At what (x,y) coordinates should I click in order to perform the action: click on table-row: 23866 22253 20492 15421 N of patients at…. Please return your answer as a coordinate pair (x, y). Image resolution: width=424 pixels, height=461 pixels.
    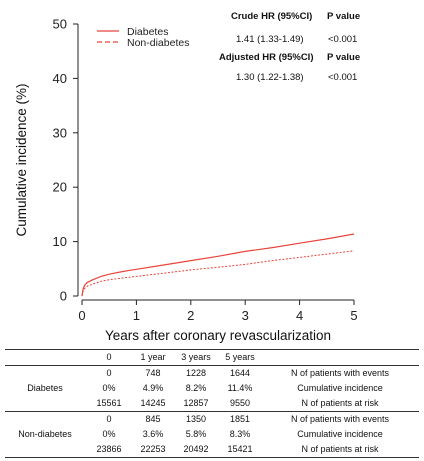
    Looking at the image, I should click on (212, 450).